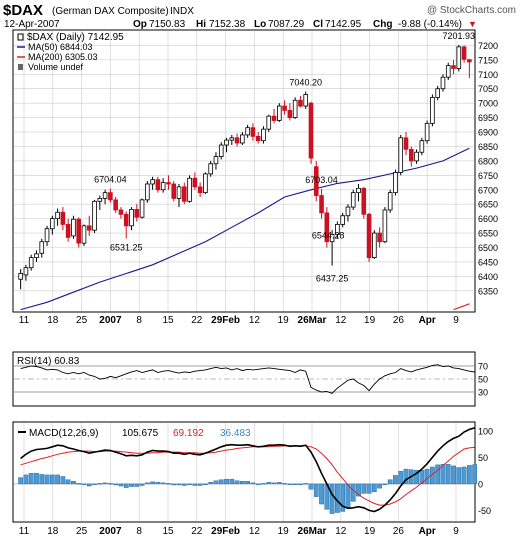 The image size is (520, 545). Describe the element at coordinates (312, 320) in the screenshot. I see `x-tick-label-top: 26Mar` at that location.